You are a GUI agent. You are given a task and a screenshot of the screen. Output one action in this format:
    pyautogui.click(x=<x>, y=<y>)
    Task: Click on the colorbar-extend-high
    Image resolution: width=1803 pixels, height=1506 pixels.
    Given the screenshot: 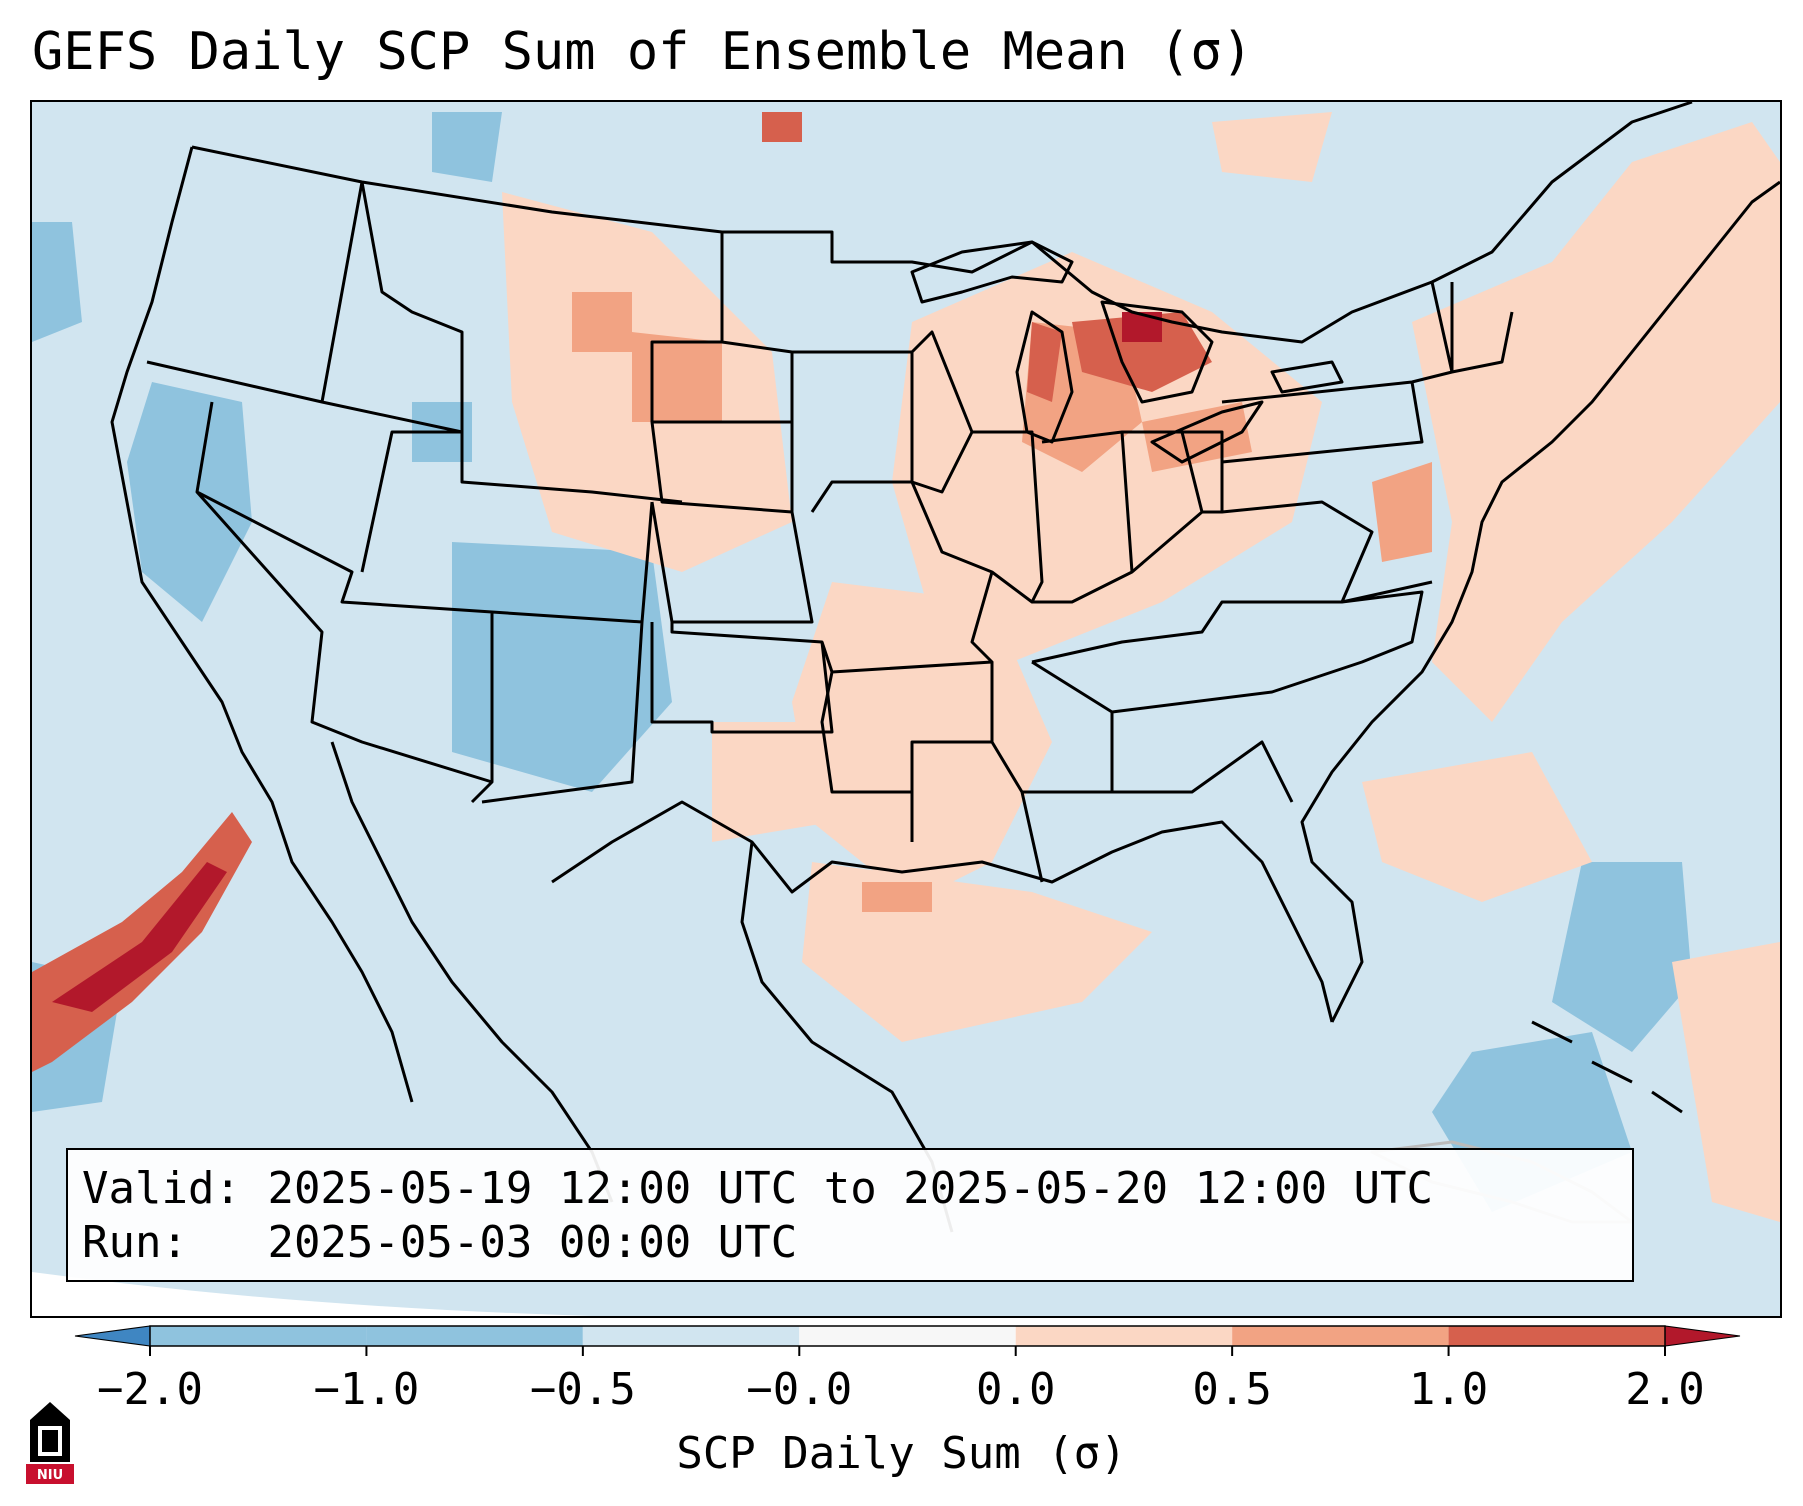 What is the action you would take?
    pyautogui.click(x=1702, y=1336)
    